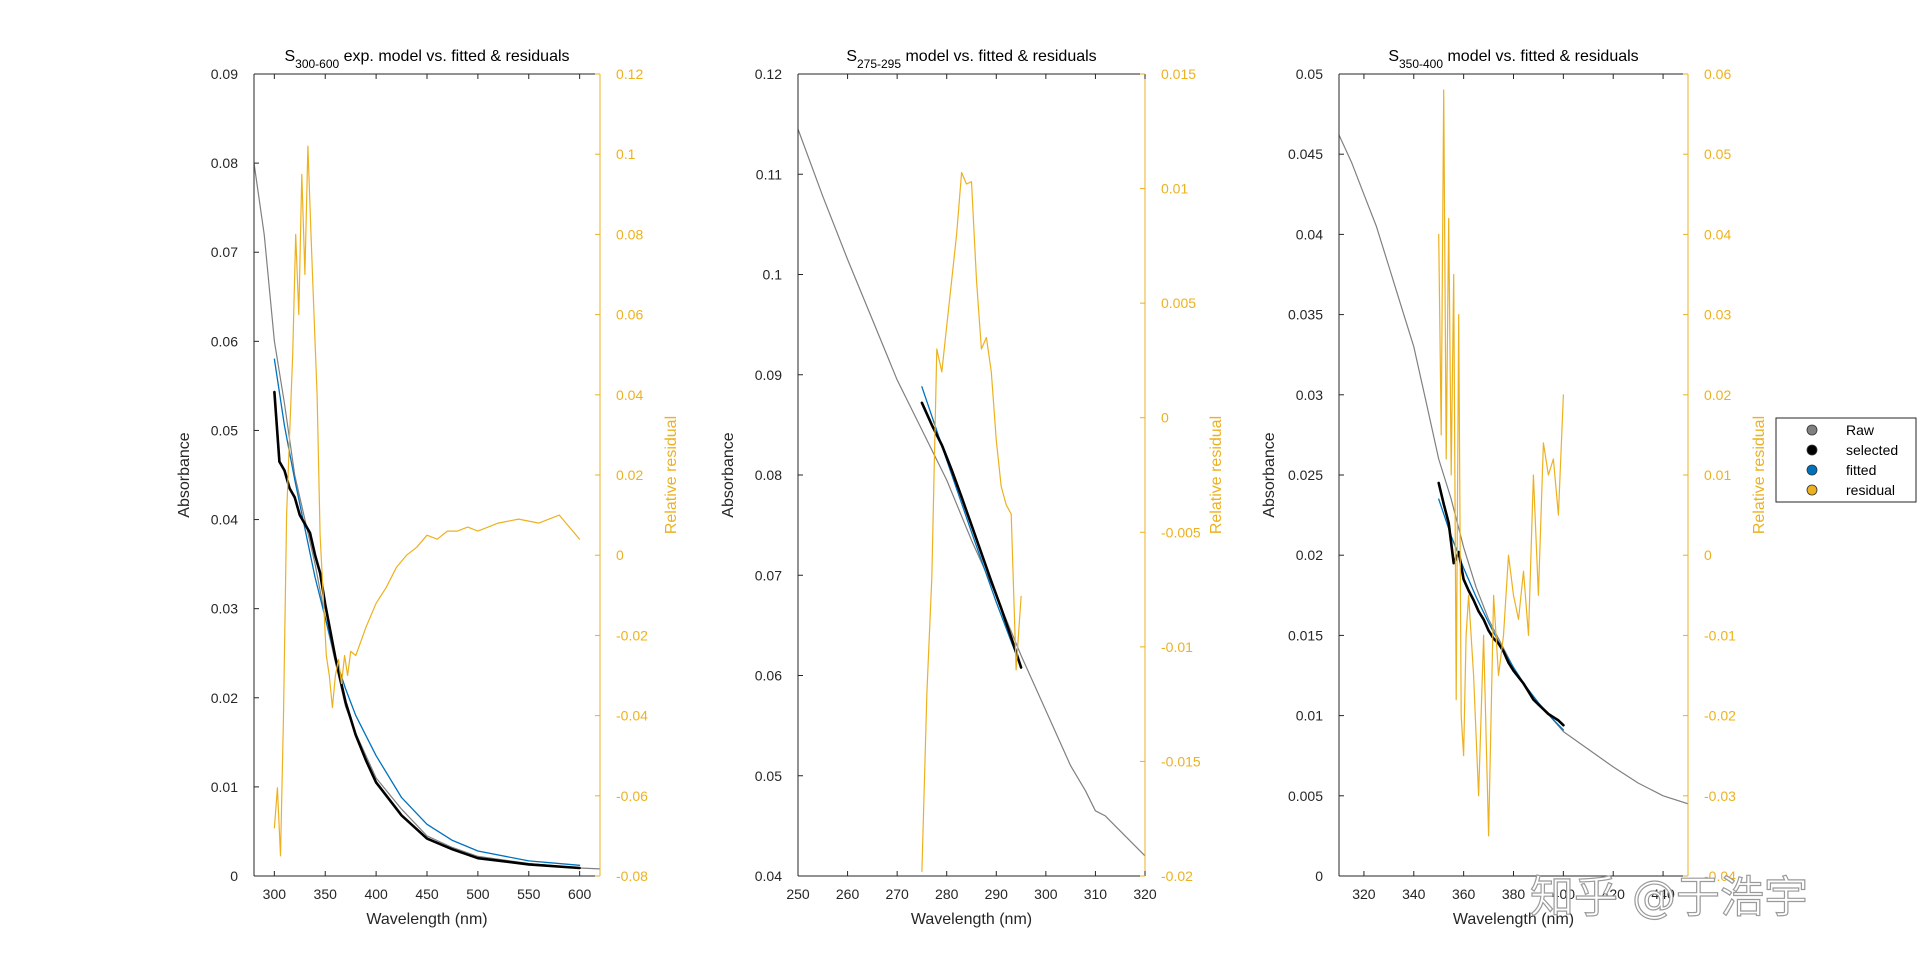  I want to click on y-tick-label: 0.045, so click(1305, 154).